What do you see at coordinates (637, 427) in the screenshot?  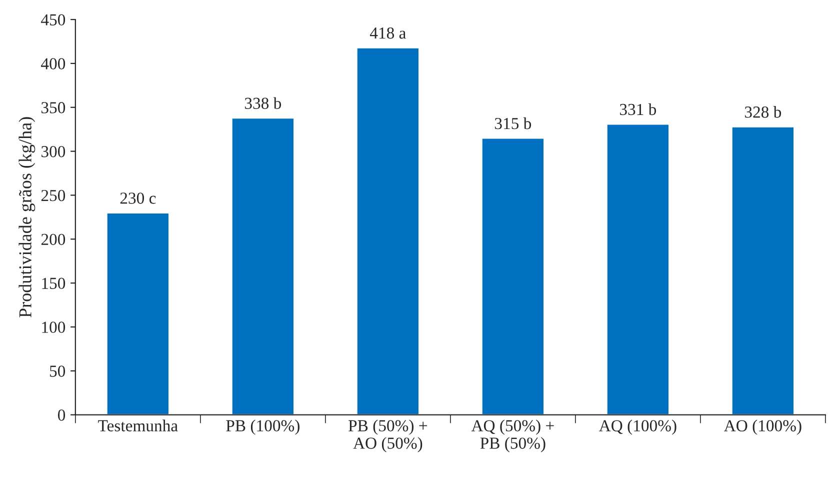 I see `x-tick-label: AQ (100%)` at bounding box center [637, 427].